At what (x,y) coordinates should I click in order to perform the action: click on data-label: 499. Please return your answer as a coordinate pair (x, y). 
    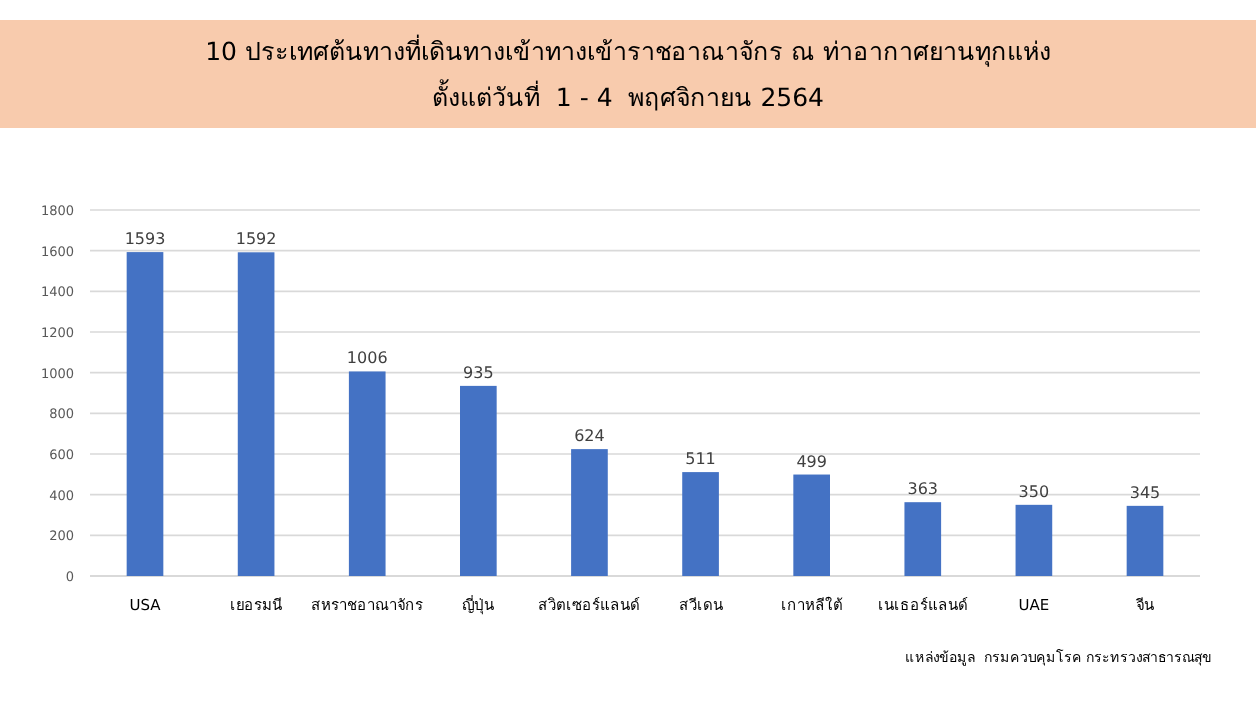
    Looking at the image, I should click on (811, 461).